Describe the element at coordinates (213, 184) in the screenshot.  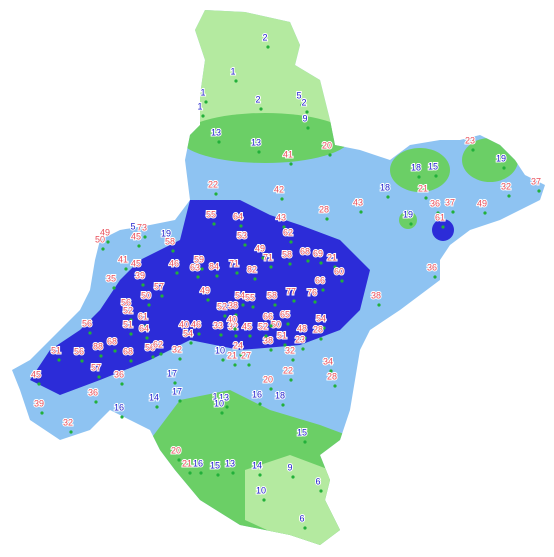
I see `station-label: 22` at that location.